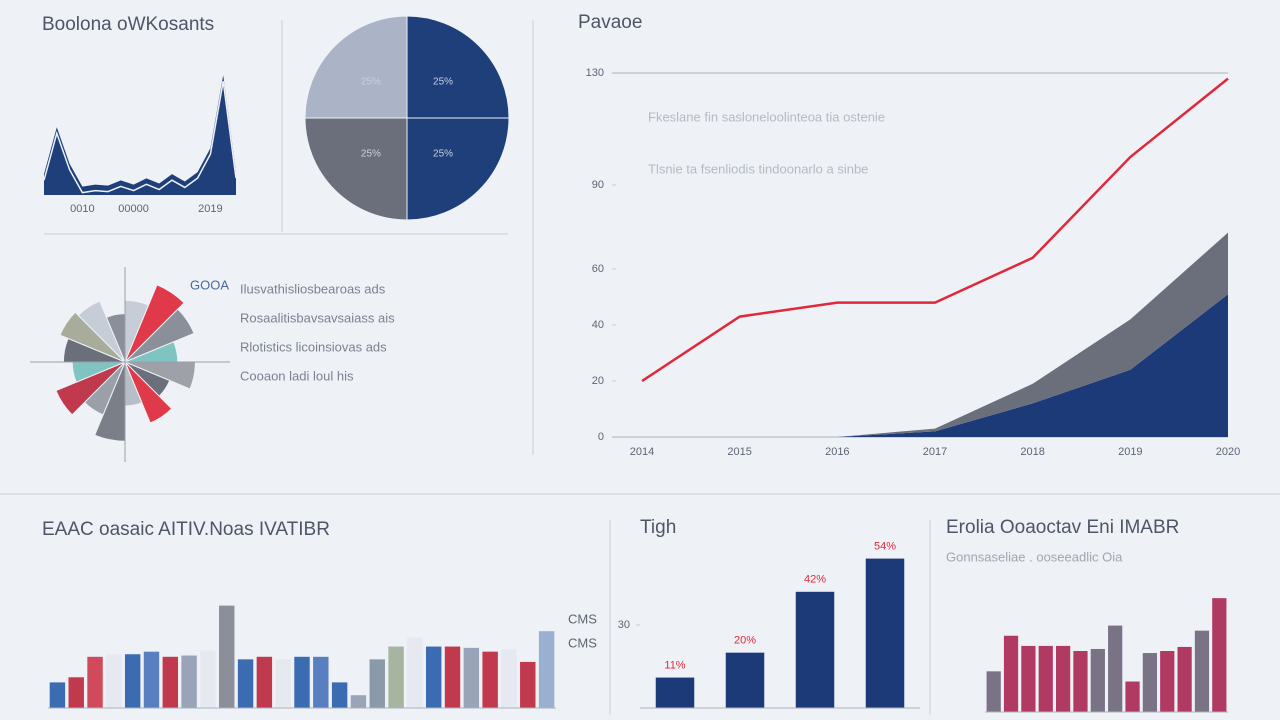 This screenshot has height=720, width=1280. What do you see at coordinates (837, 452) in the screenshot?
I see `x-tick-label: 2016` at bounding box center [837, 452].